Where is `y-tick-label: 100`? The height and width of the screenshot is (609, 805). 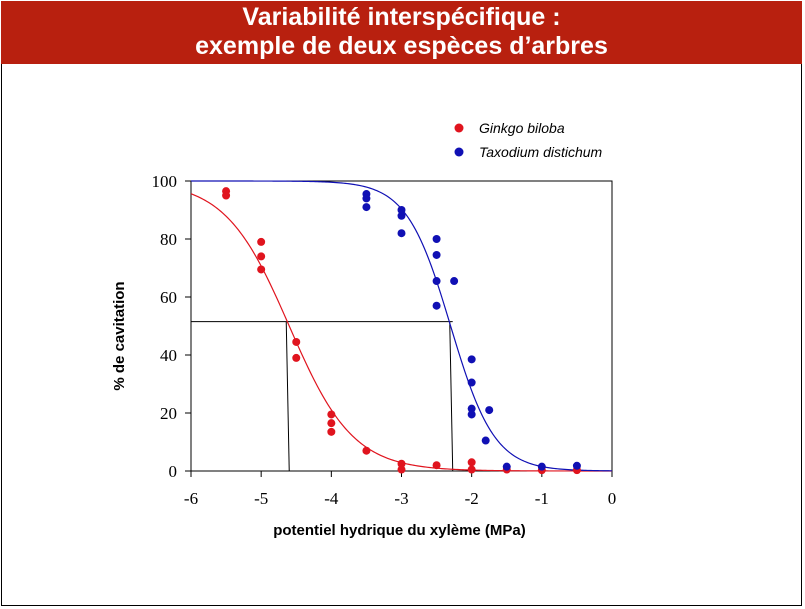
y-tick-label: 100 is located at coordinates (165, 181).